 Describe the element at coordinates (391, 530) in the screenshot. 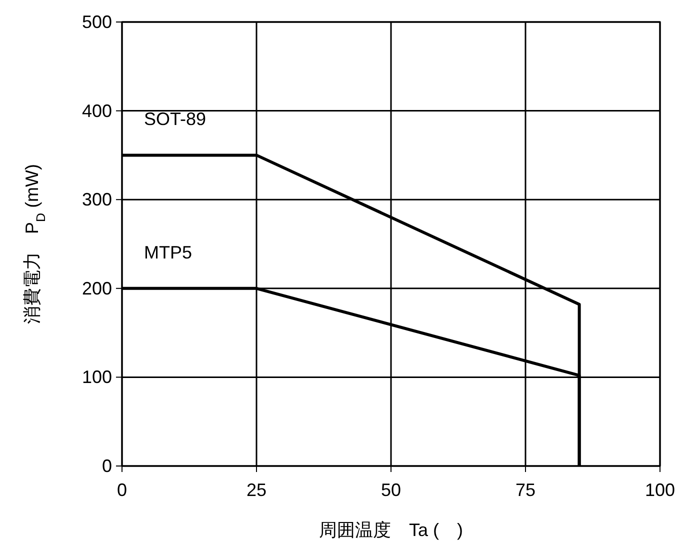

I see `x-axis-title: 周囲温度 Ta ( )` at that location.